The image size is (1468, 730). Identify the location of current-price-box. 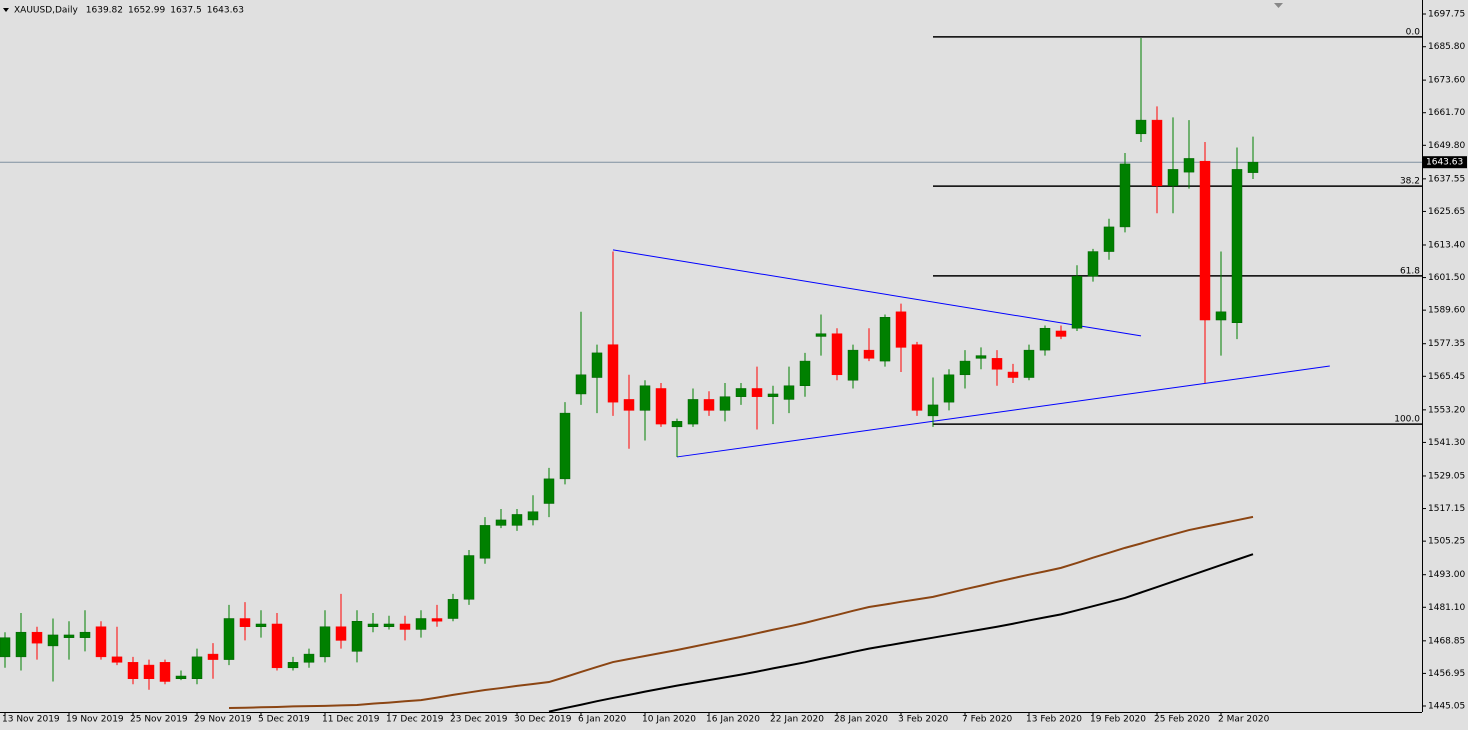
(1445, 162).